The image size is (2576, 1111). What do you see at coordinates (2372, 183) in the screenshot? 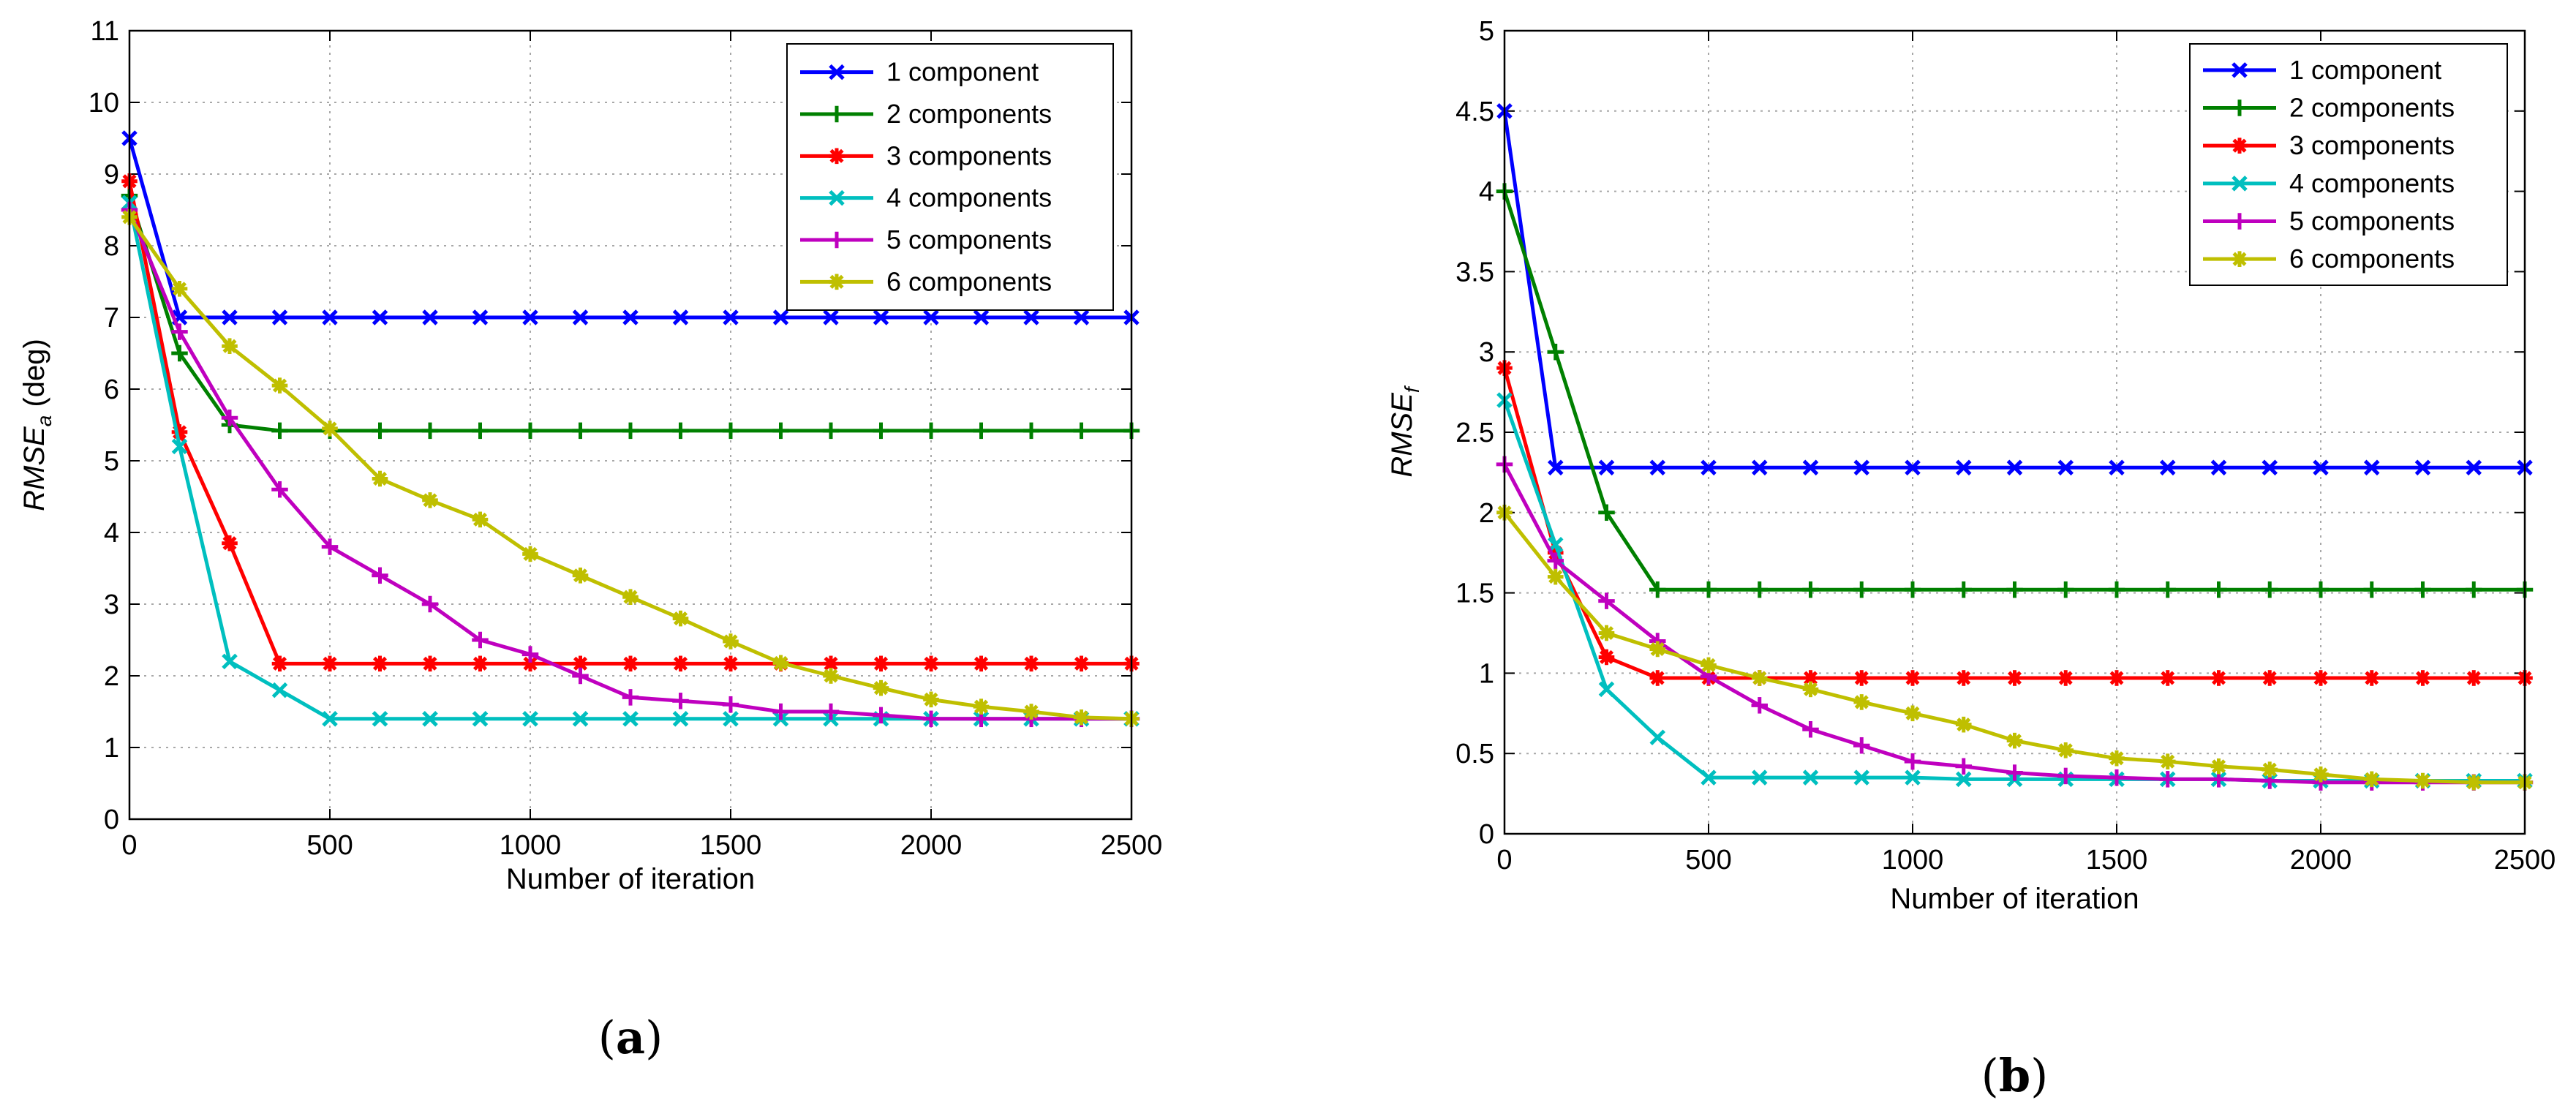
I see `legend-label: 4 components` at bounding box center [2372, 183].